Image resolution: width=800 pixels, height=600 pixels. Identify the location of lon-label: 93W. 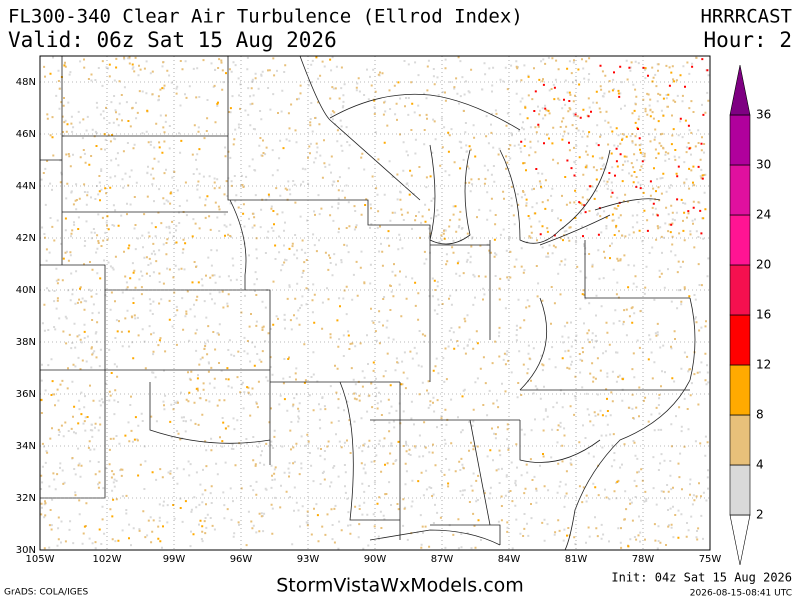
(308, 559).